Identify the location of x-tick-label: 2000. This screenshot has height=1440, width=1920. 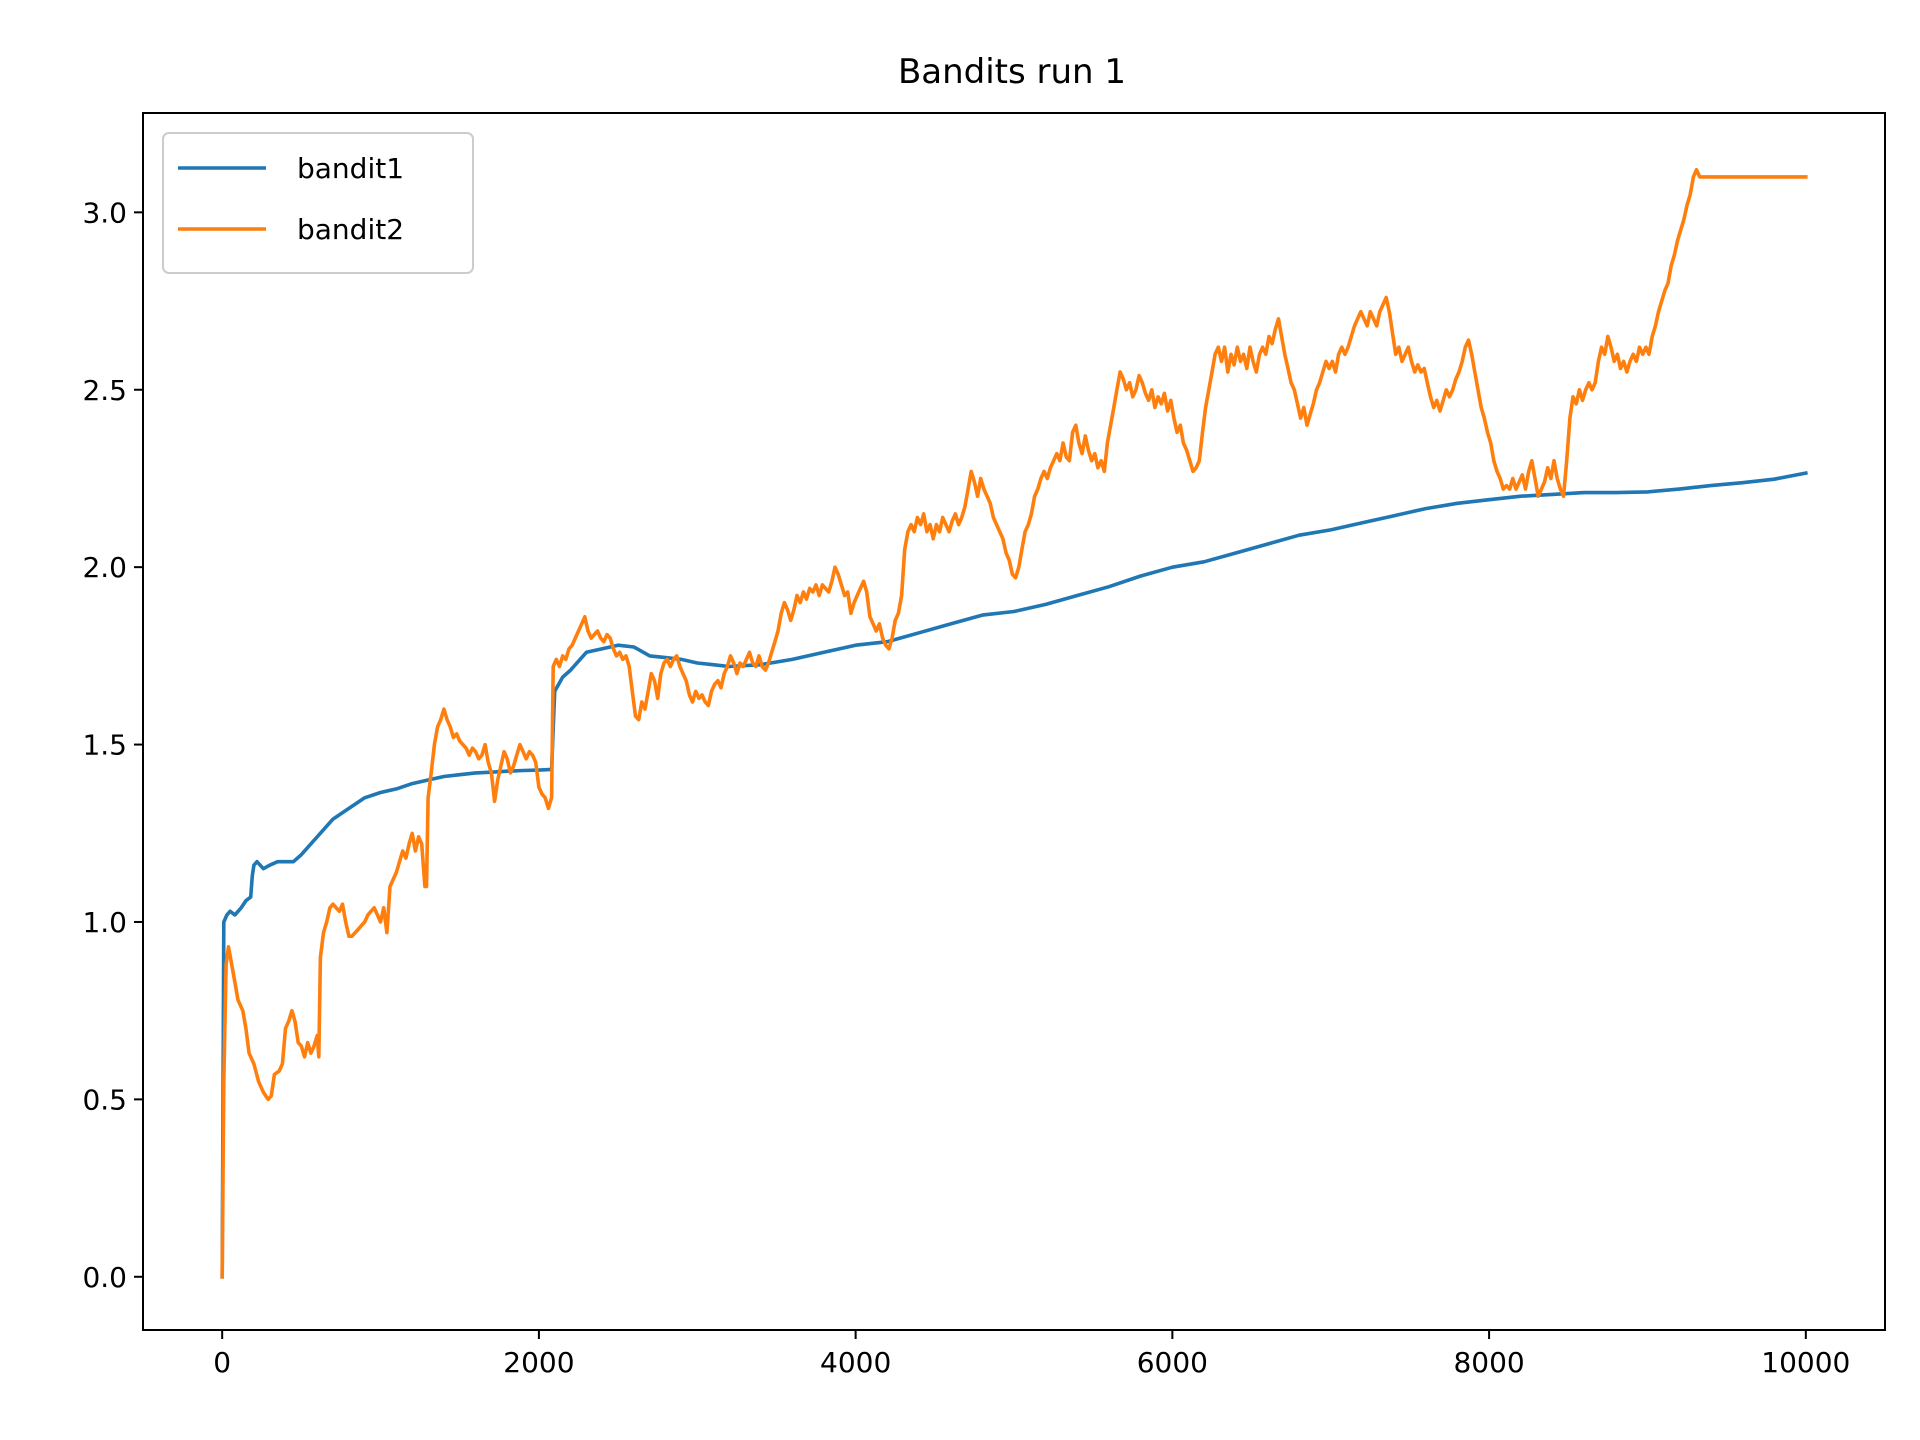
(538, 1362).